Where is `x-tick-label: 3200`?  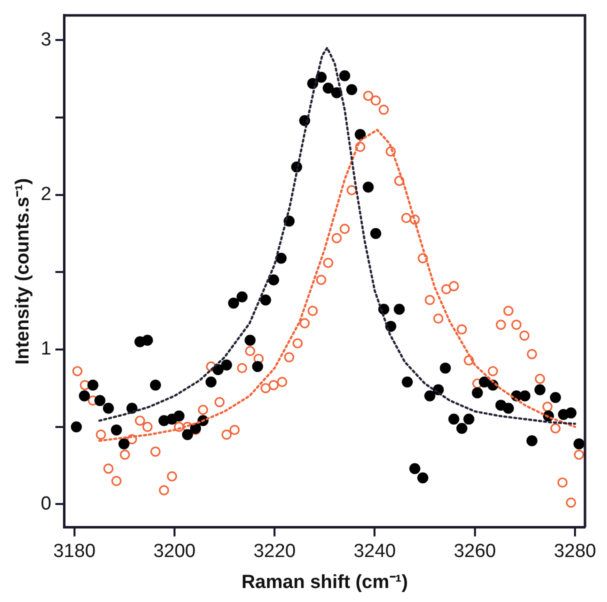
x-tick-label: 3200 is located at coordinates (174, 551).